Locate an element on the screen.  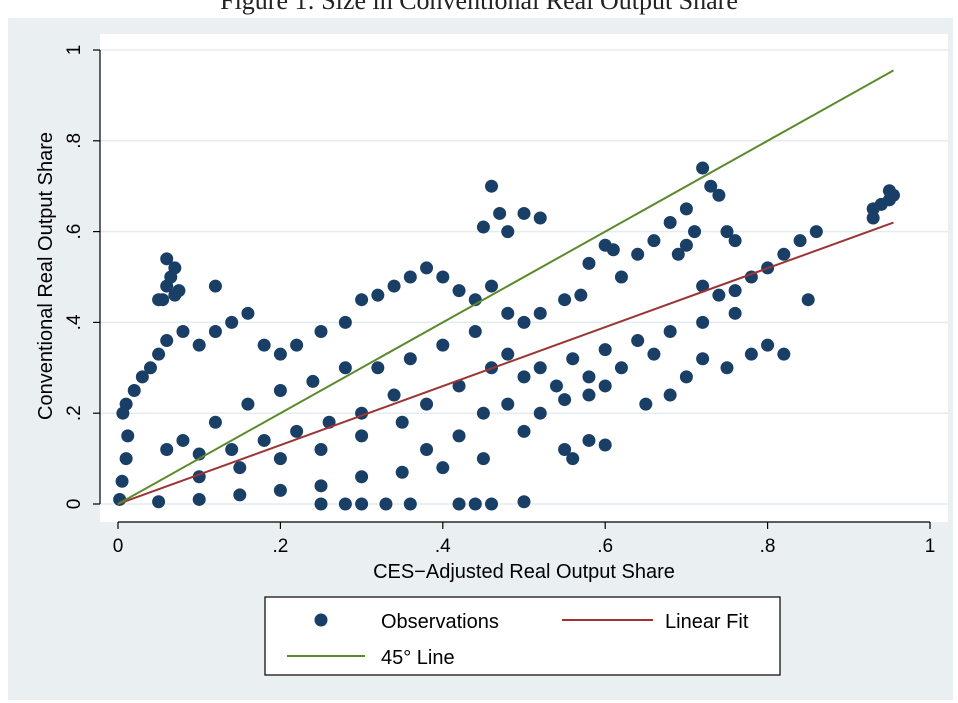
legend-observations-marker is located at coordinates (321, 620).